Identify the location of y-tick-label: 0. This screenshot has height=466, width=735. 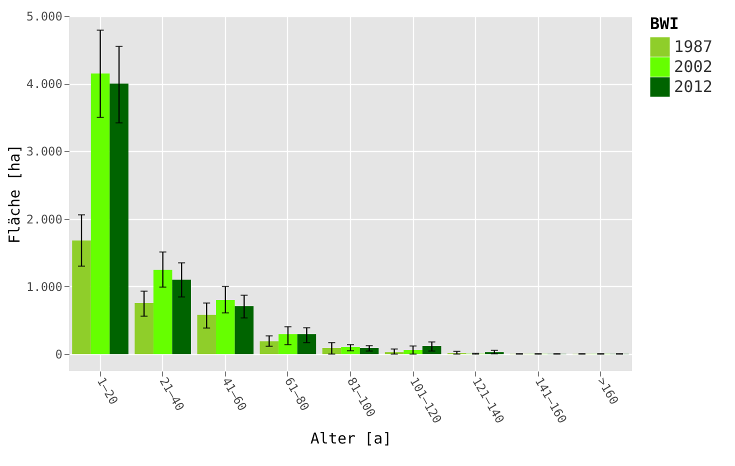
(58, 355).